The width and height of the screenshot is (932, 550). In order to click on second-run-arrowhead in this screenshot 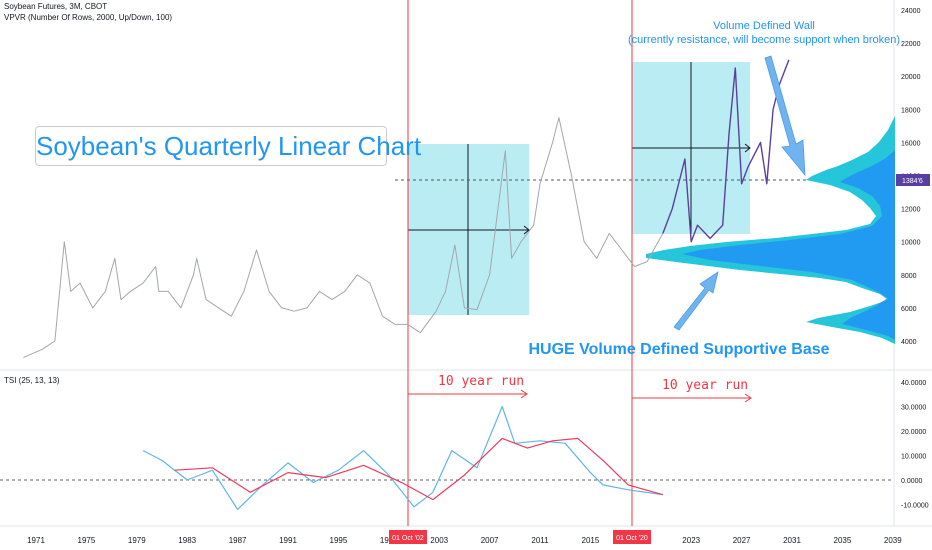, I will do `click(748, 398)`.